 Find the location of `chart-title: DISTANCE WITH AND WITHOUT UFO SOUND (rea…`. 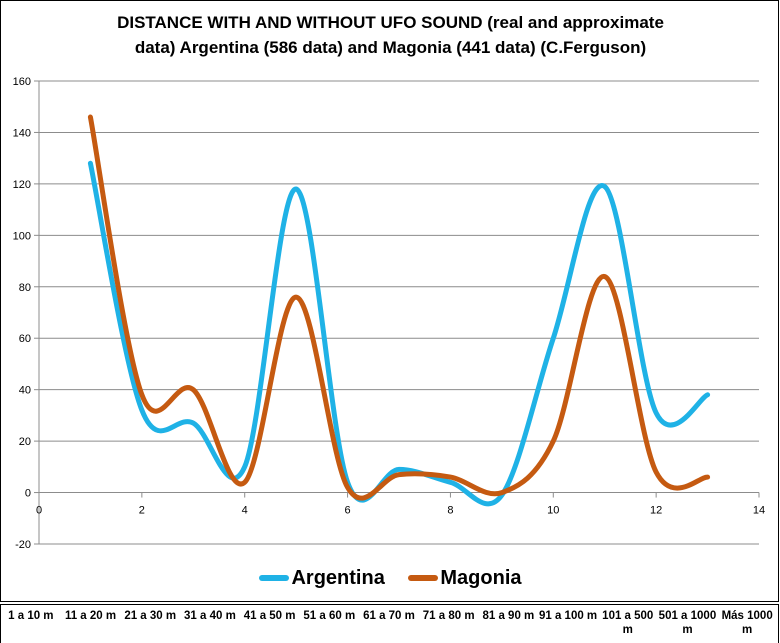

chart-title: DISTANCE WITH AND WITHOUT UFO SOUND (rea… is located at coordinates (390, 35).